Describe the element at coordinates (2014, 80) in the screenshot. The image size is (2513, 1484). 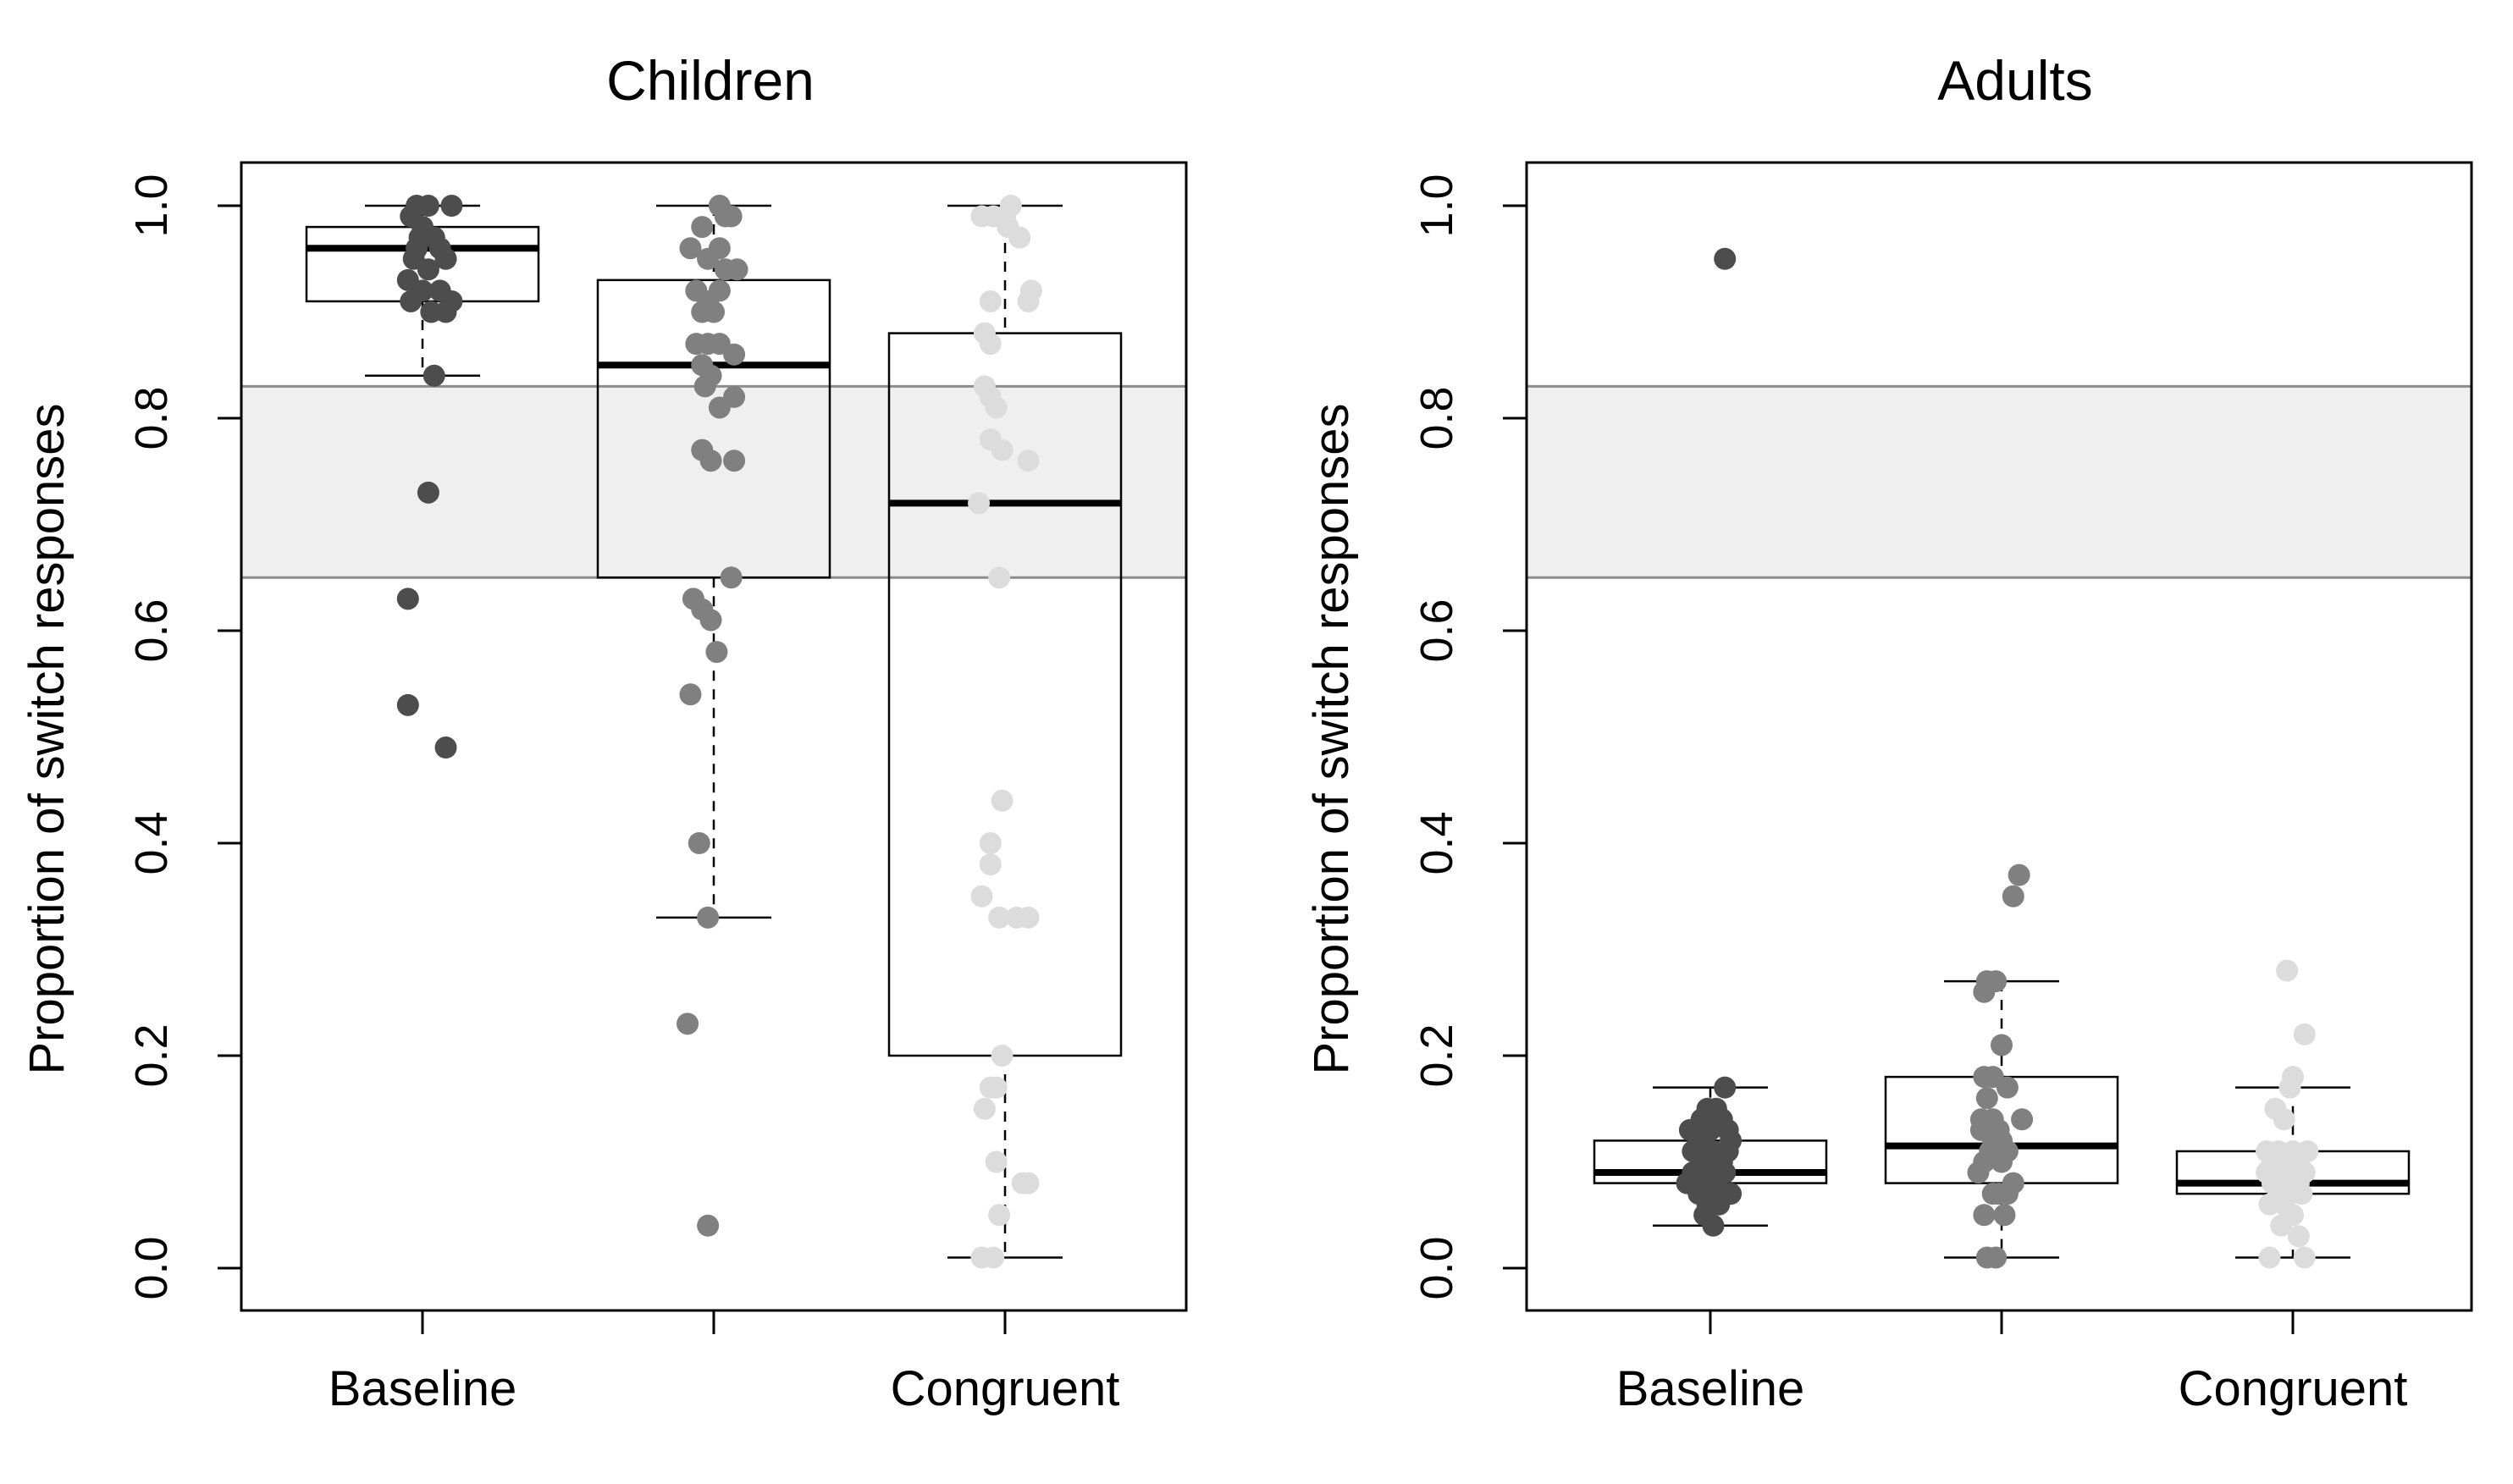
I see `panel-title: Adults` at that location.